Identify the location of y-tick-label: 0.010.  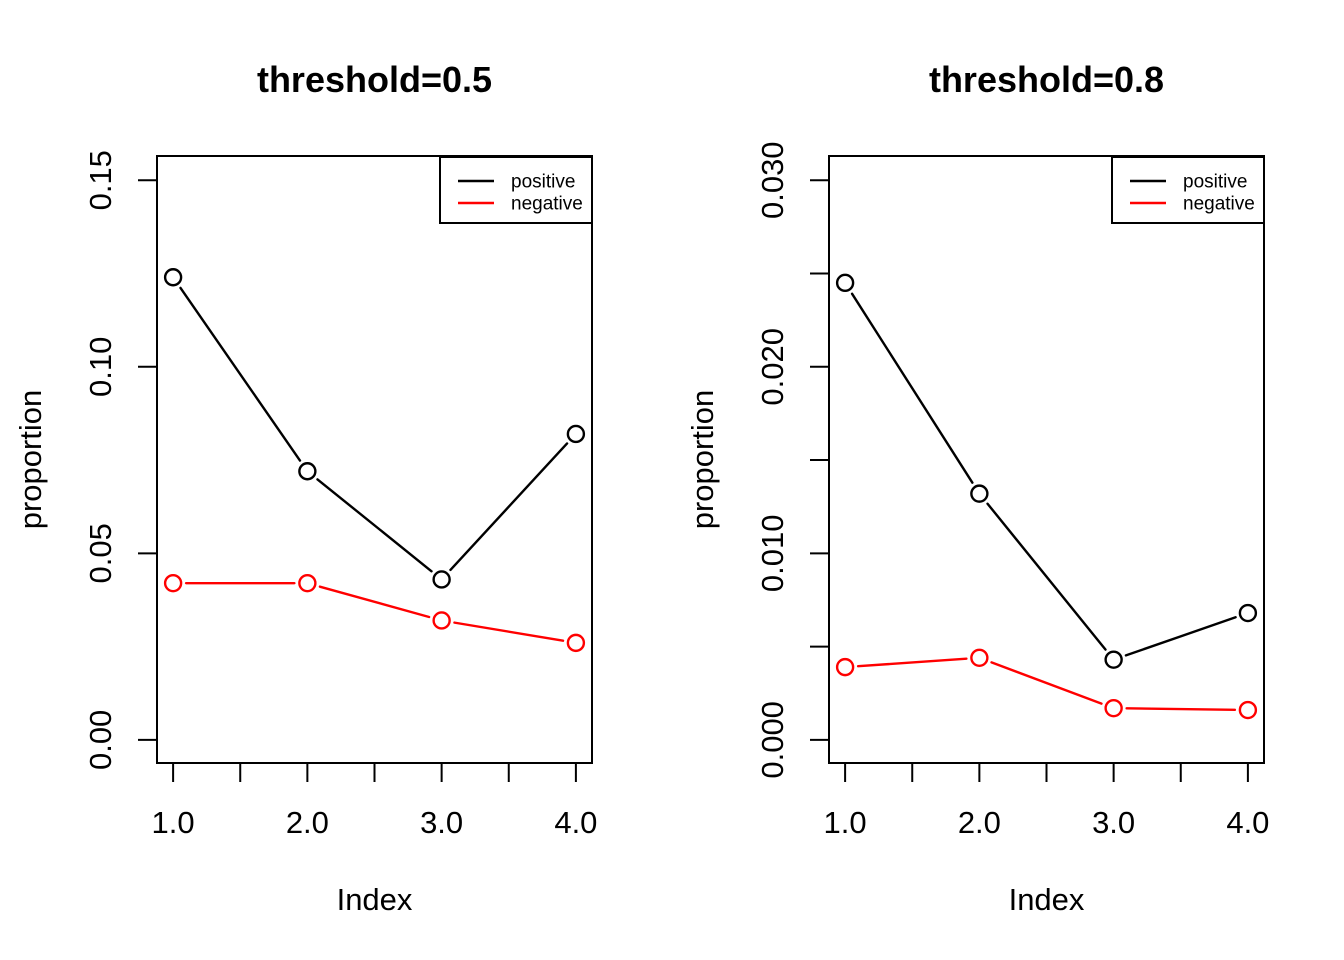
(772, 554).